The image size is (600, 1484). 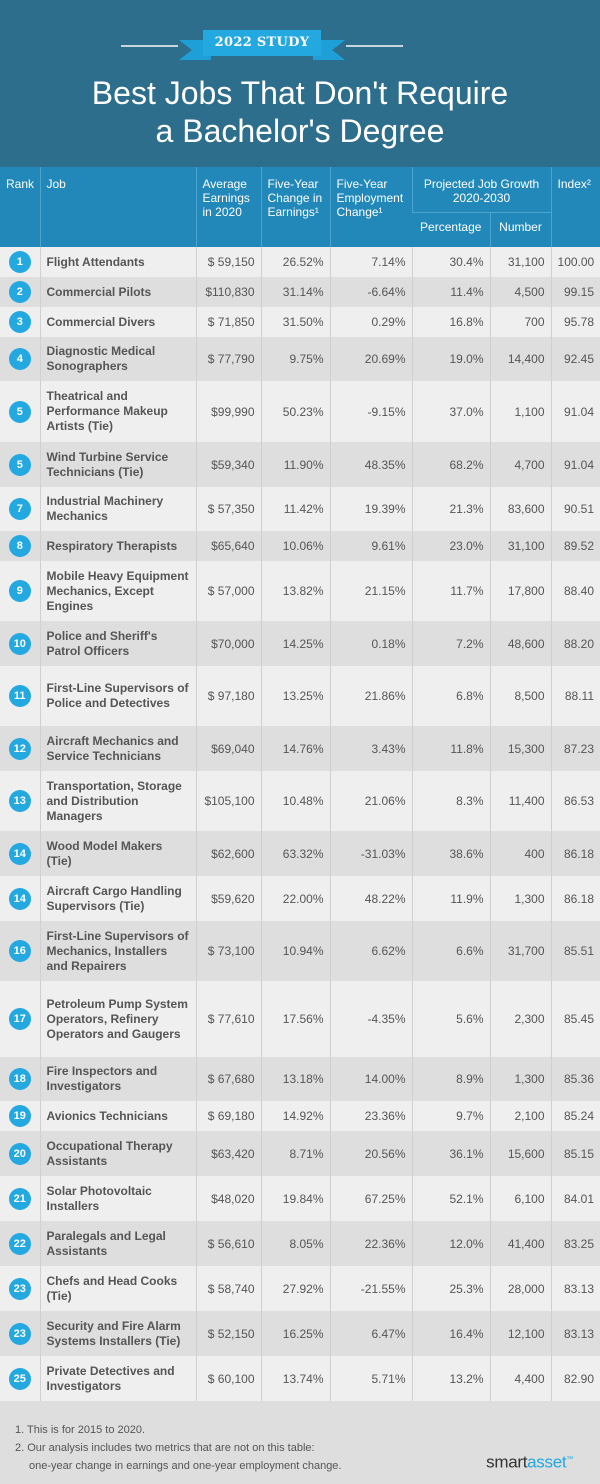 I want to click on index-cell: 99.15, so click(x=575, y=292).